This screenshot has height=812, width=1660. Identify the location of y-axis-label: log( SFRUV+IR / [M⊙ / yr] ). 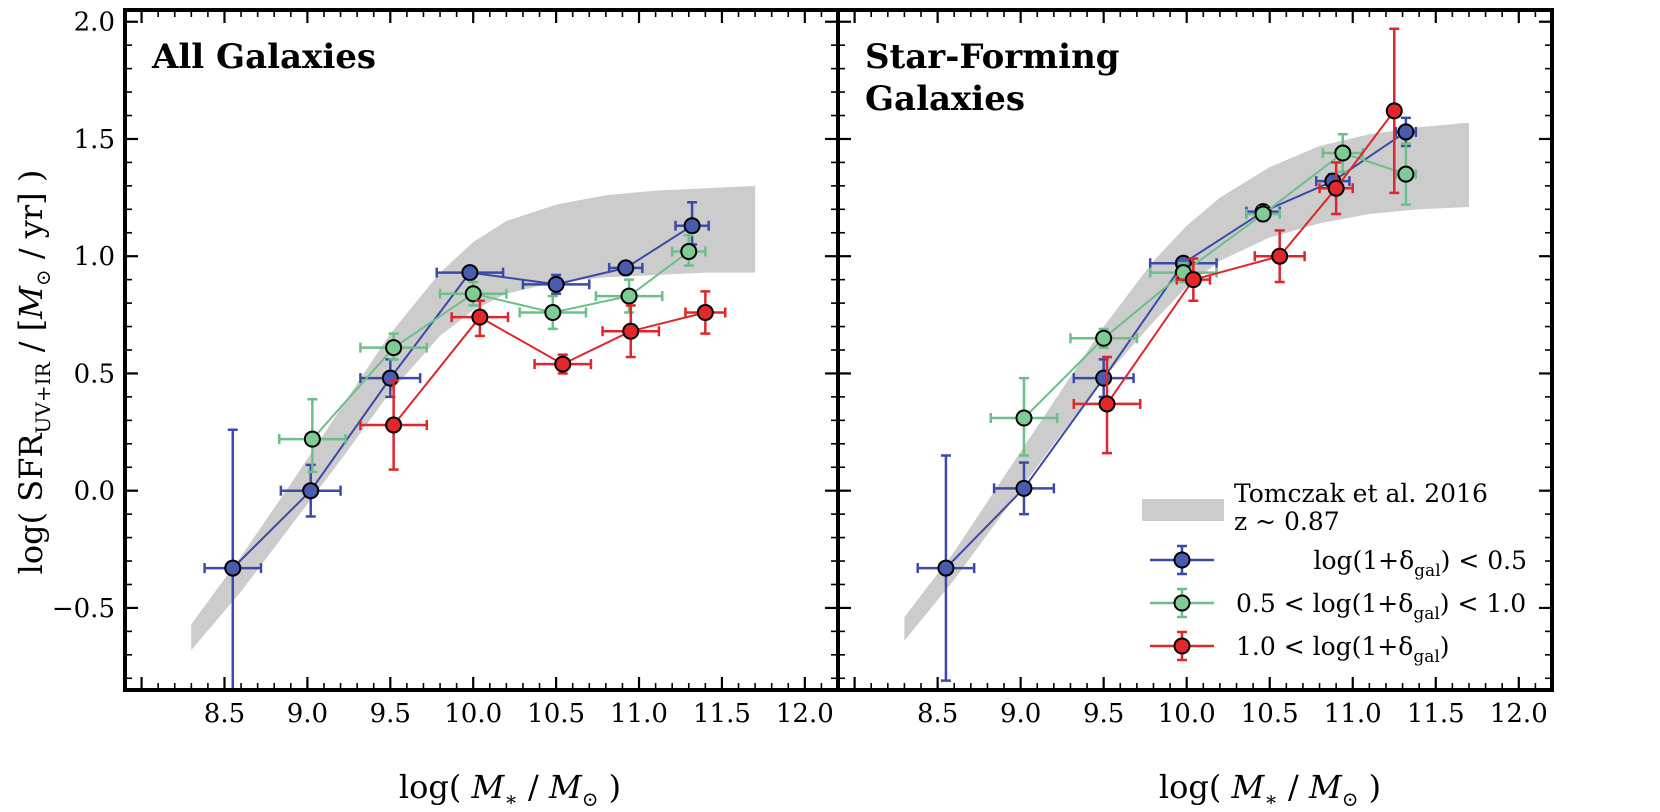
(33, 372).